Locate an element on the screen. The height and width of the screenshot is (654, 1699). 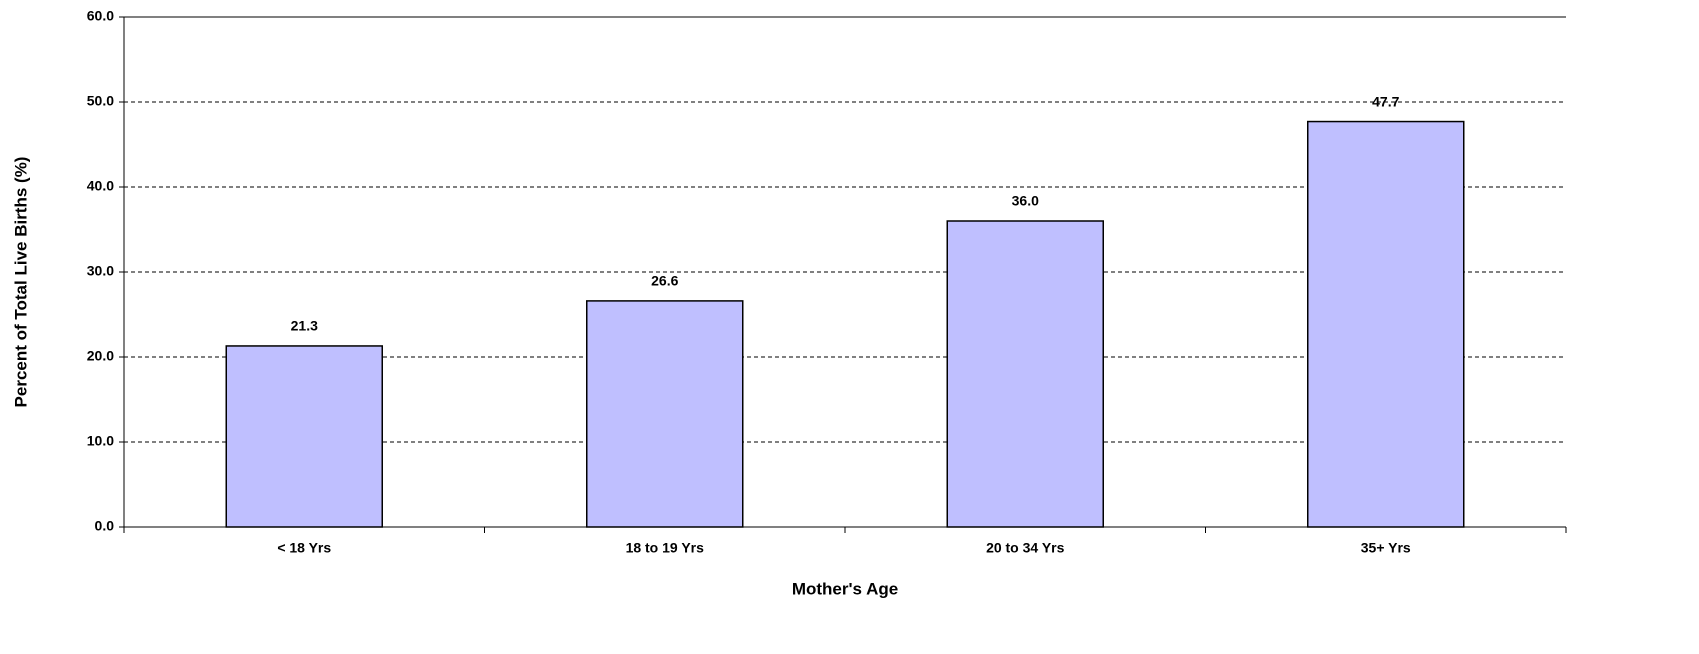
y-tick-label: 20.0 is located at coordinates (100, 356).